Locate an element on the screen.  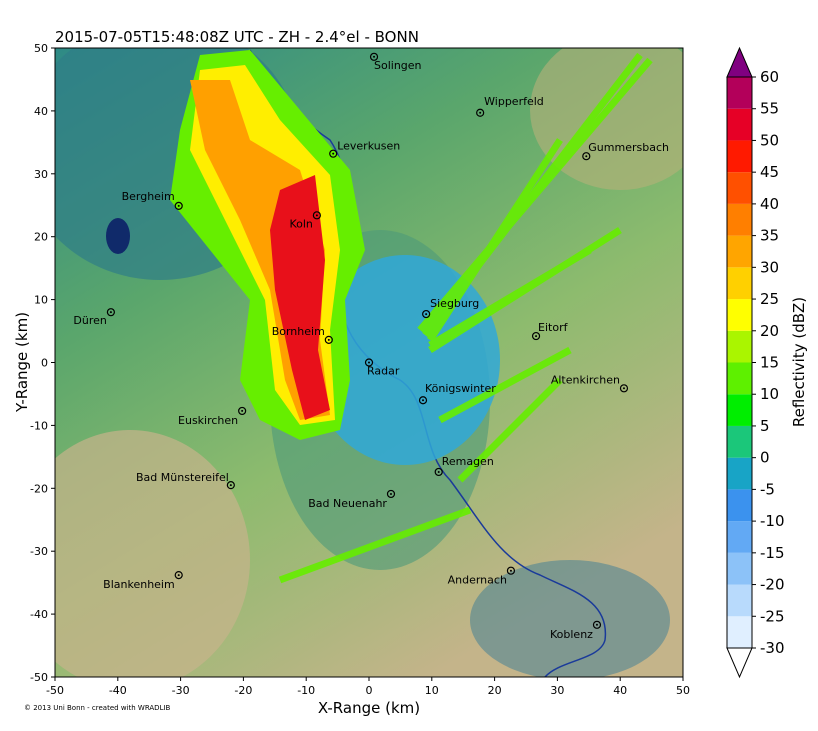
x-axis-label: X-Range (km) is located at coordinates (369, 708).